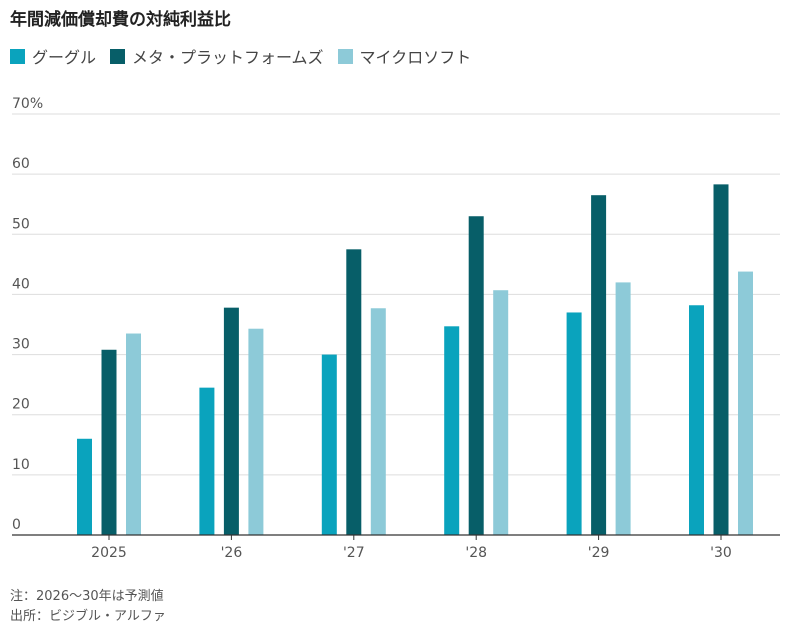 This screenshot has height=630, width=792. Describe the element at coordinates (345, 56) in the screenshot. I see `legend-swatch-microsoft` at that location.